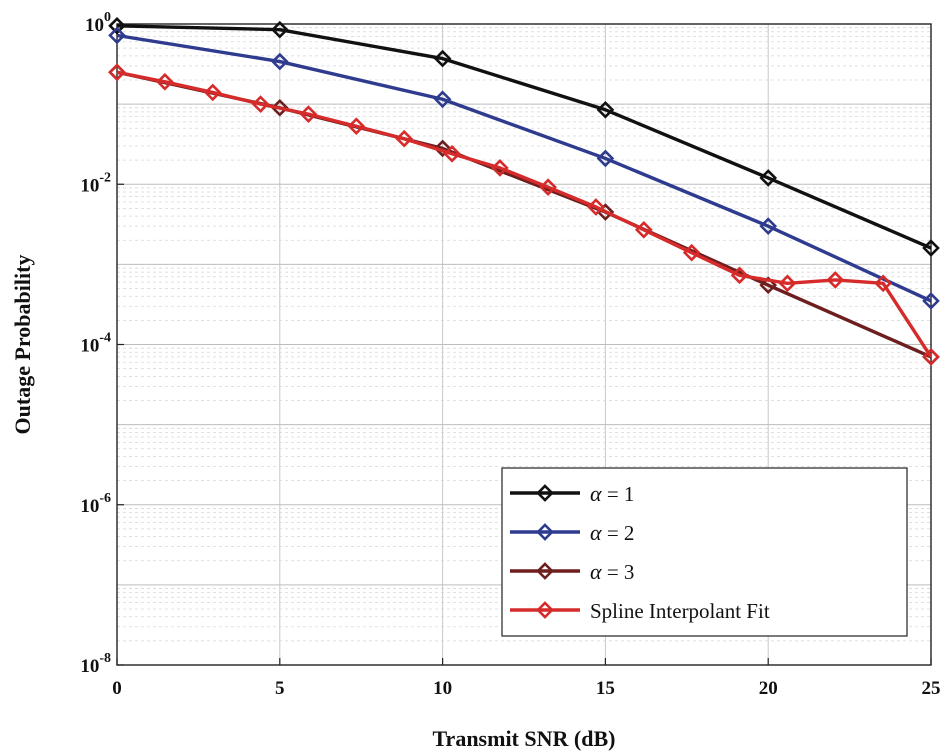  I want to click on legend-item-2: α = 2, so click(572, 532).